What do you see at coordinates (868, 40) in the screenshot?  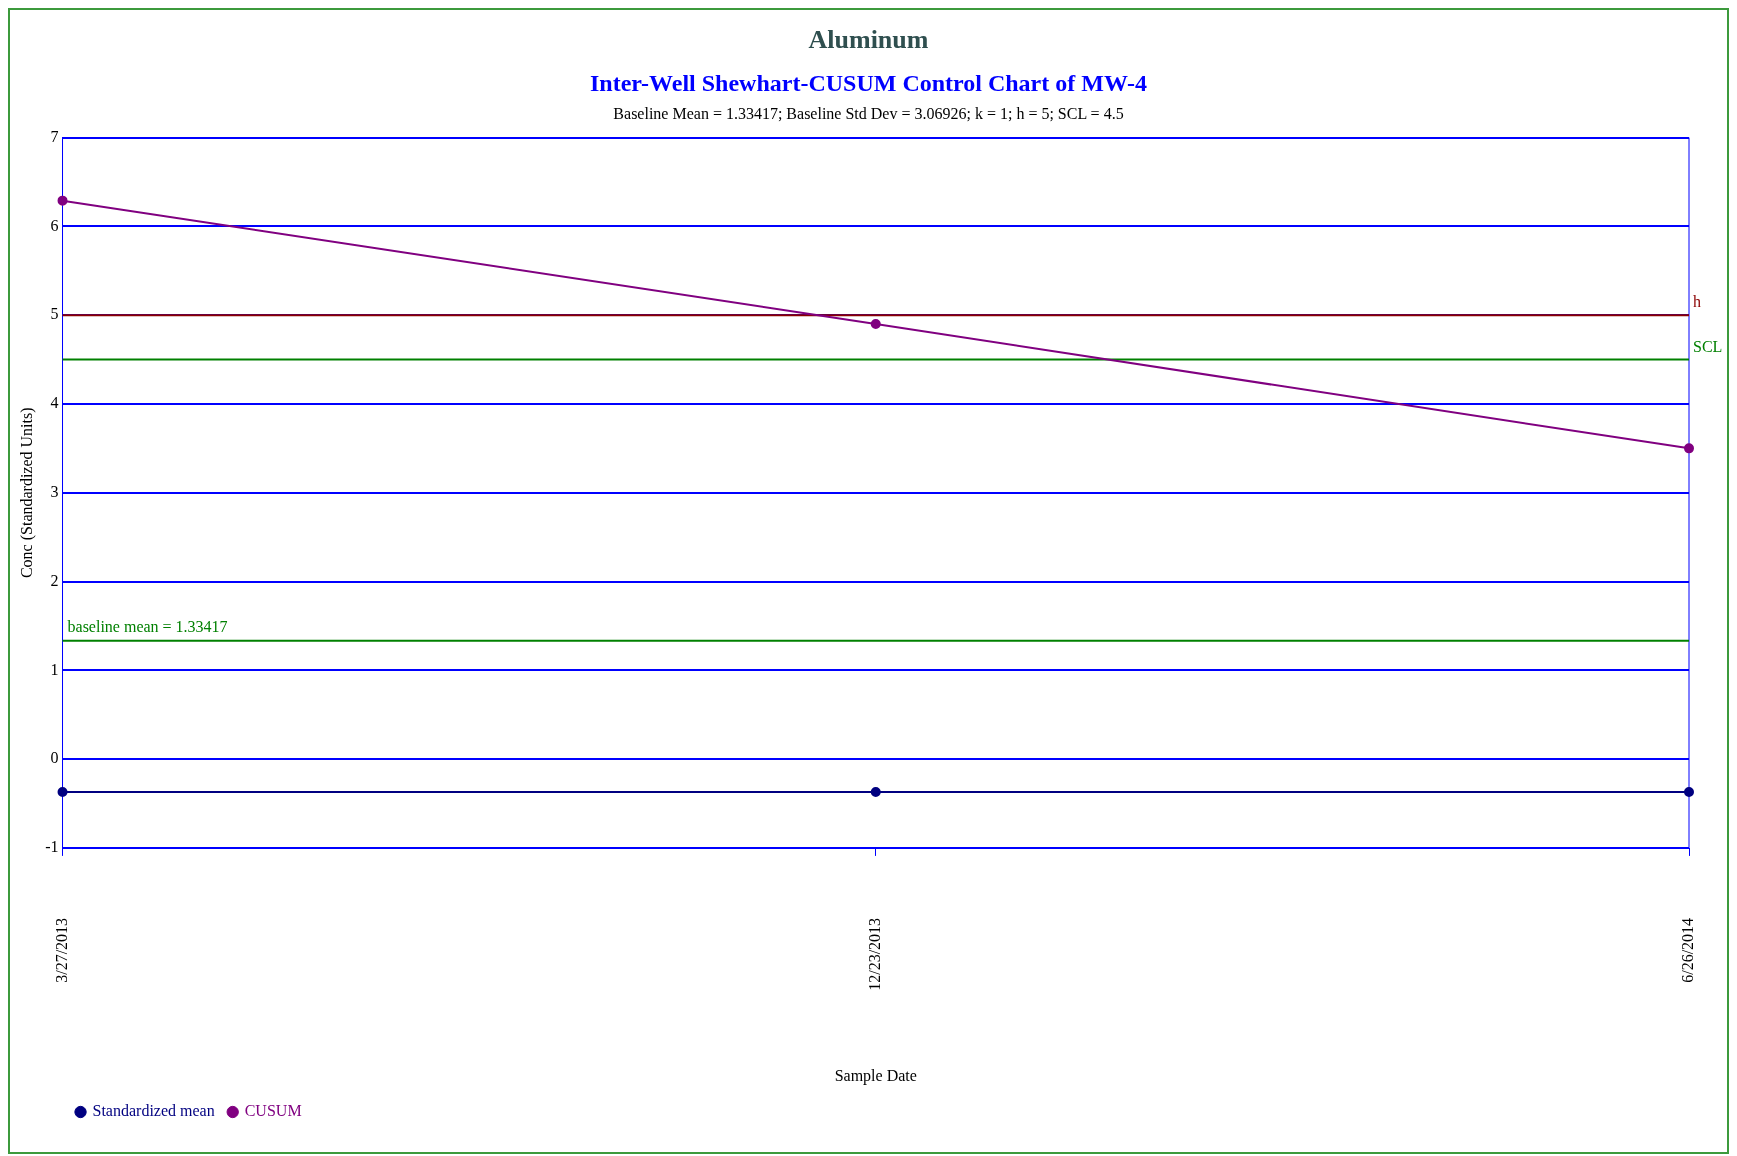 I see `chart-title: Aluminum` at bounding box center [868, 40].